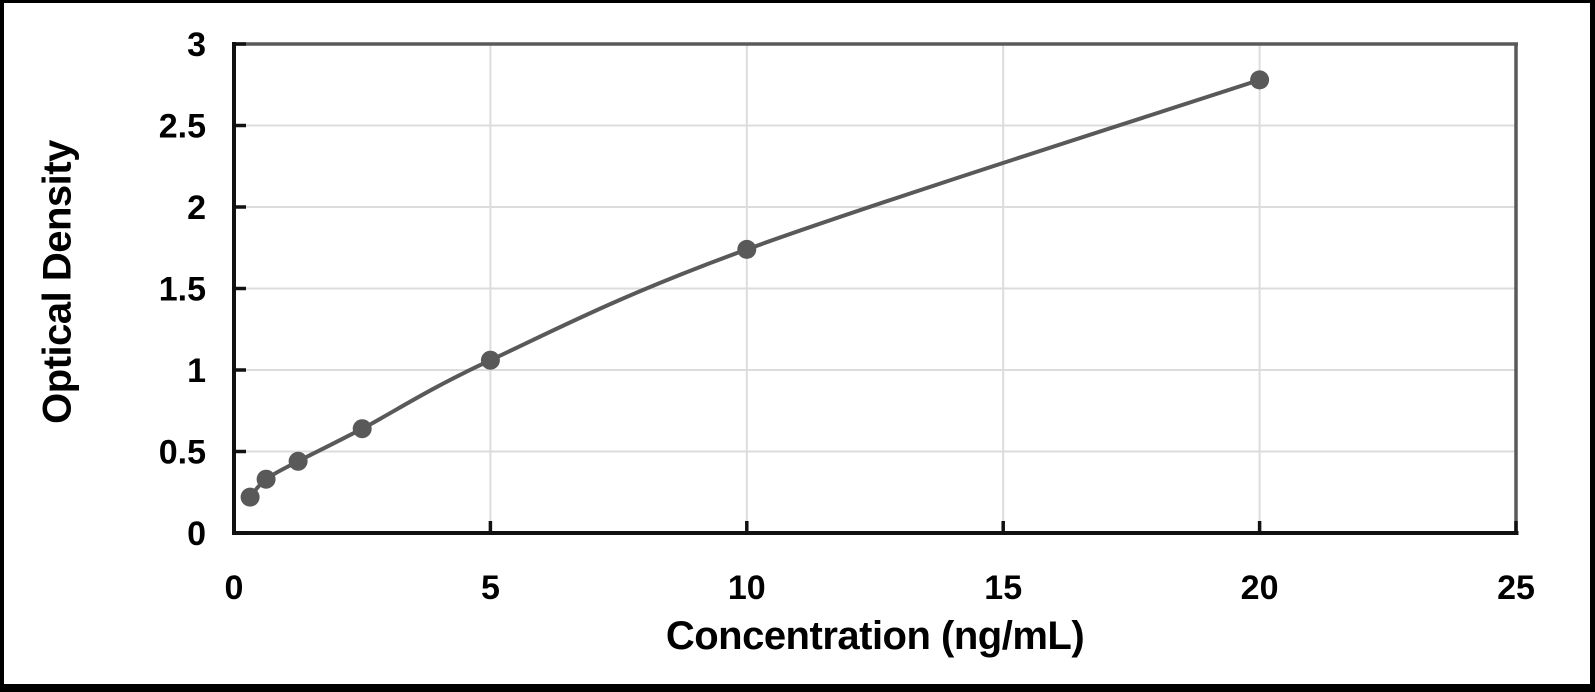 Image resolution: width=1595 pixels, height=692 pixels. What do you see at coordinates (182, 290) in the screenshot?
I see `y-tick-label: 1.5` at bounding box center [182, 290].